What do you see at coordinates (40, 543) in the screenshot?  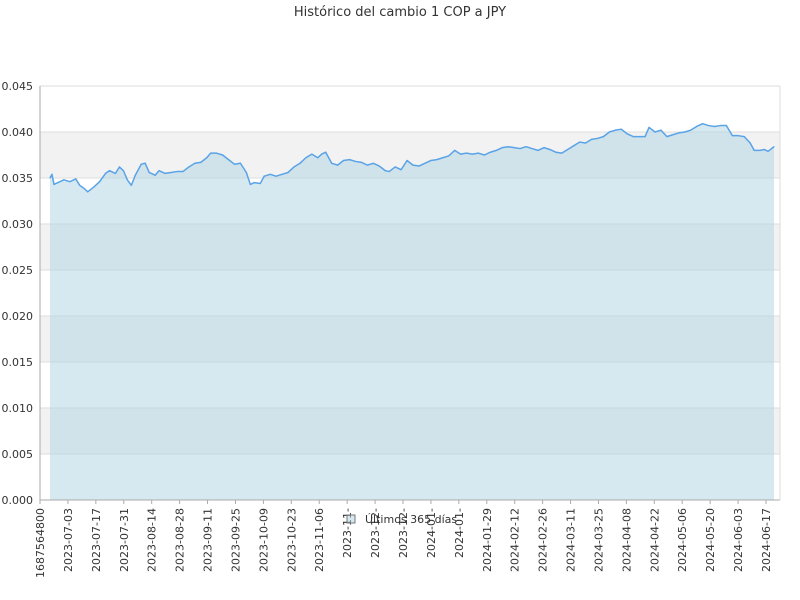 I see `x-tick-label: 1687564800` at bounding box center [40, 543].